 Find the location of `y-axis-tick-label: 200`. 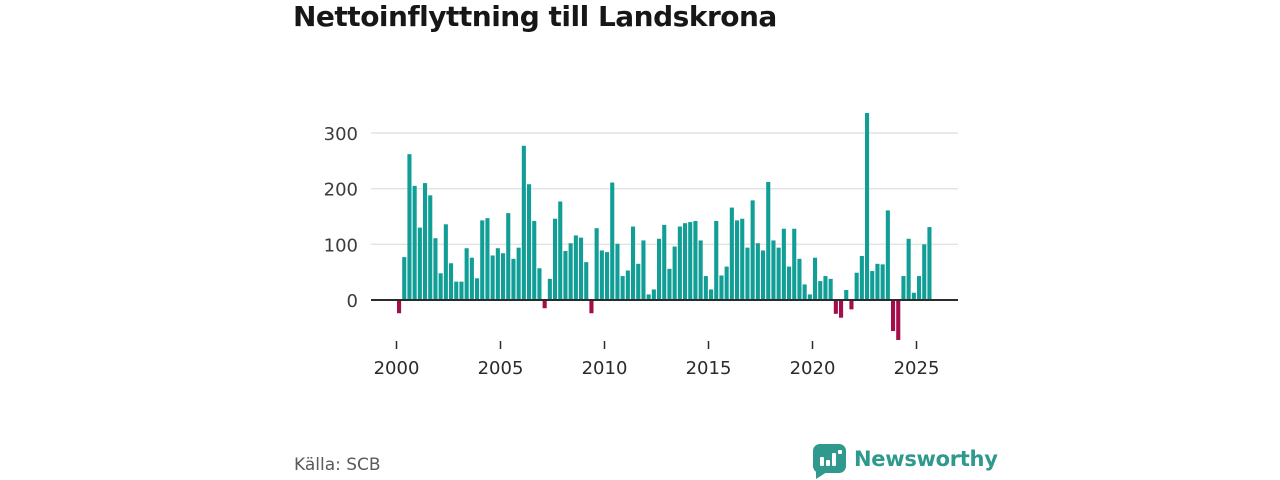

y-axis-tick-label: 200 is located at coordinates (341, 190).